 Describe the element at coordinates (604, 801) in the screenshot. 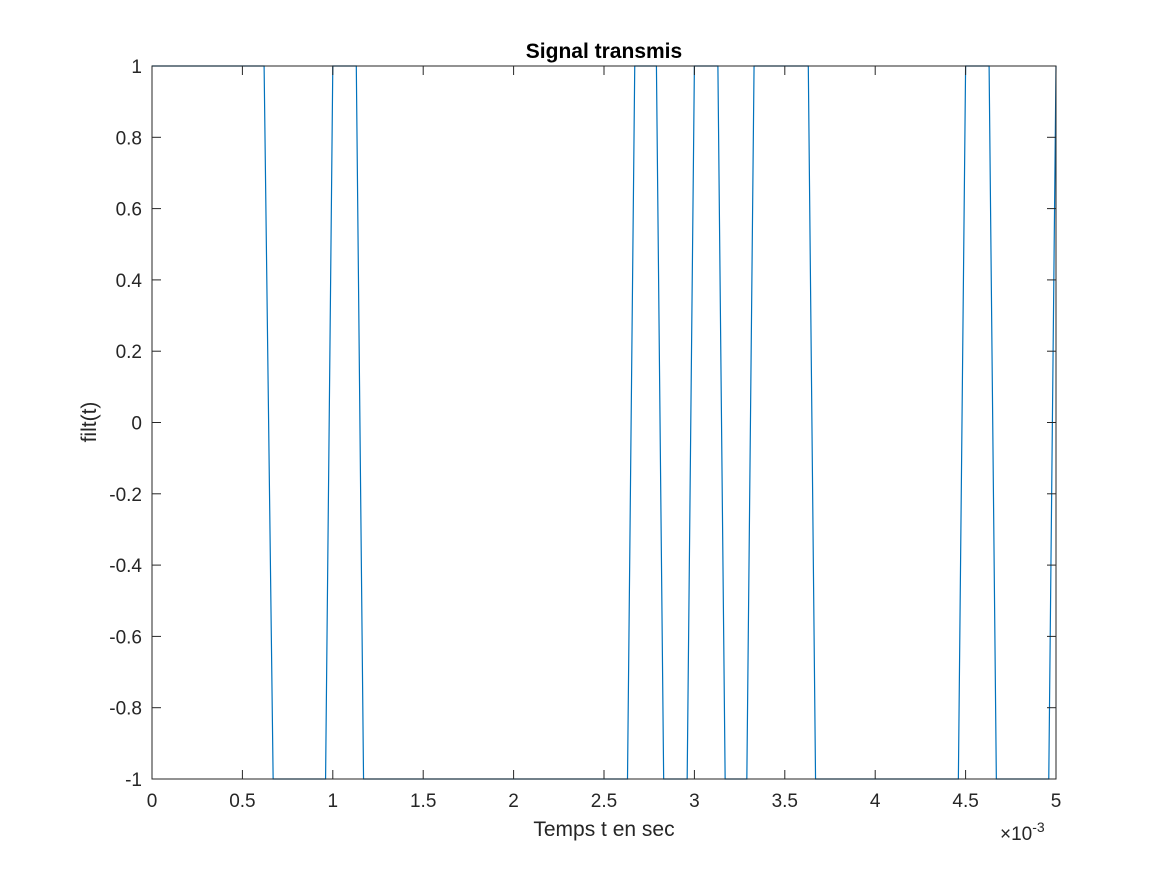

I see `x-tick-label: 2.5` at that location.